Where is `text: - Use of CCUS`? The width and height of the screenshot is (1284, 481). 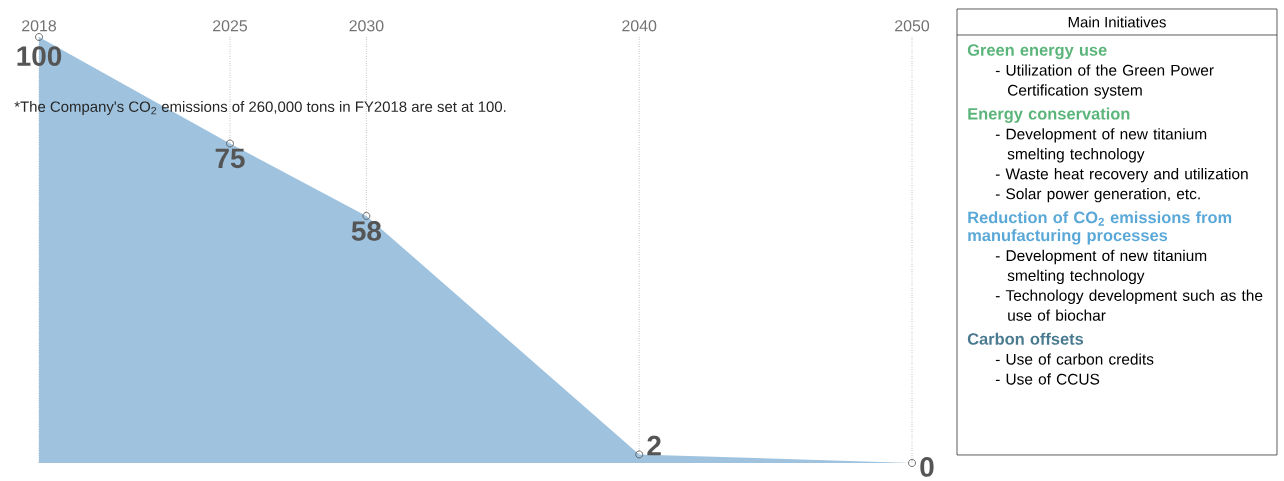 text: - Use of CCUS is located at coordinates (1047, 379).